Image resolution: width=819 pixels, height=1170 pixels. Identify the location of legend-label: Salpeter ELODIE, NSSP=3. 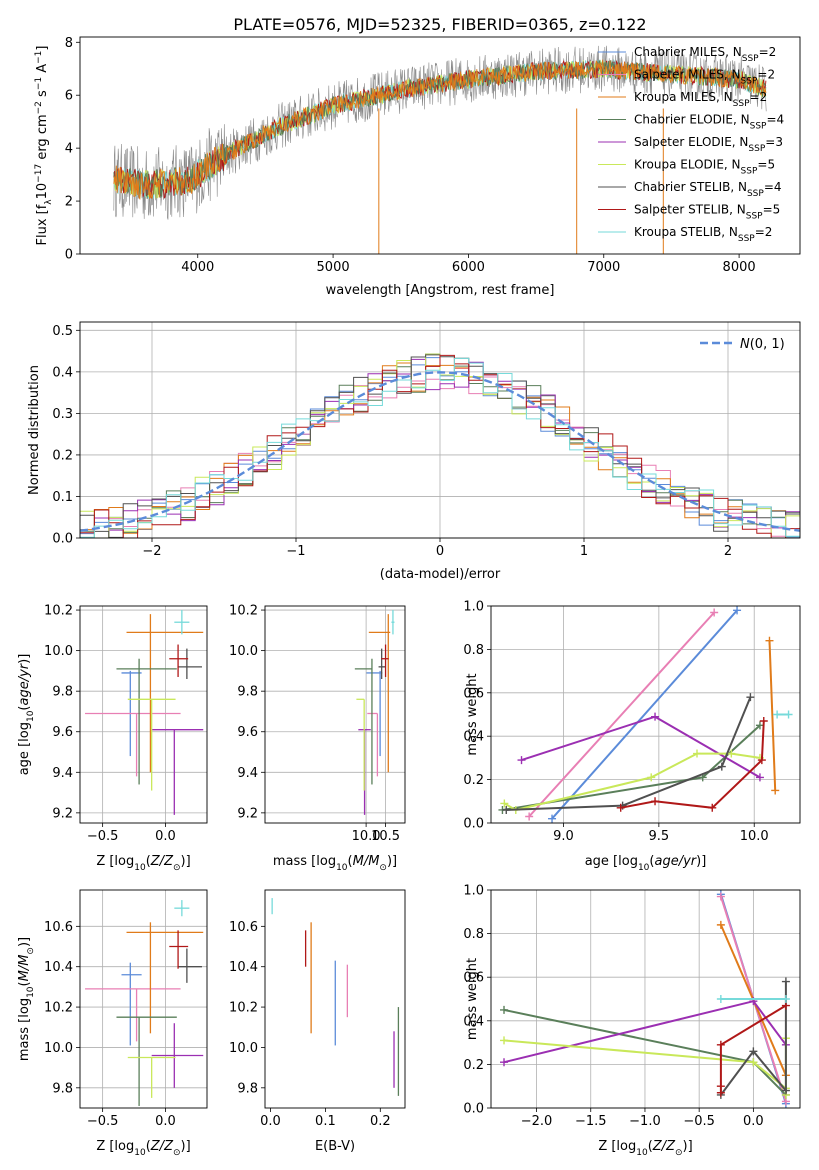
(708, 144).